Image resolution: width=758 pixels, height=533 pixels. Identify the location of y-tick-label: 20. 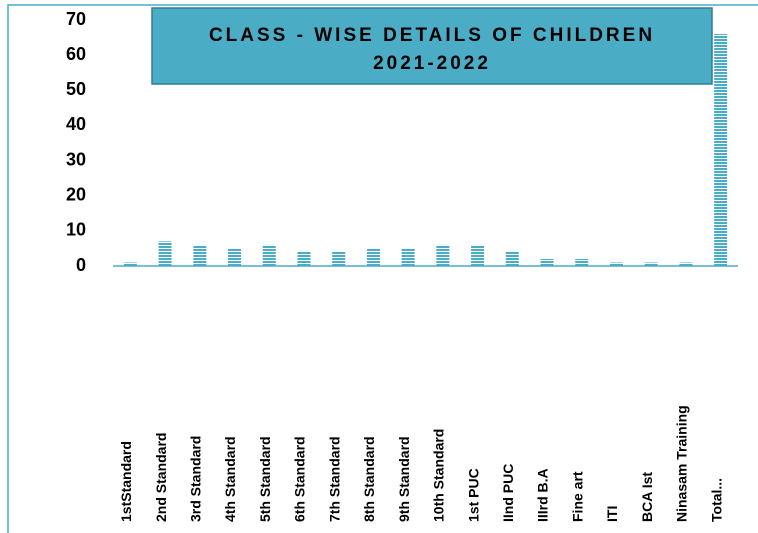
(76, 194).